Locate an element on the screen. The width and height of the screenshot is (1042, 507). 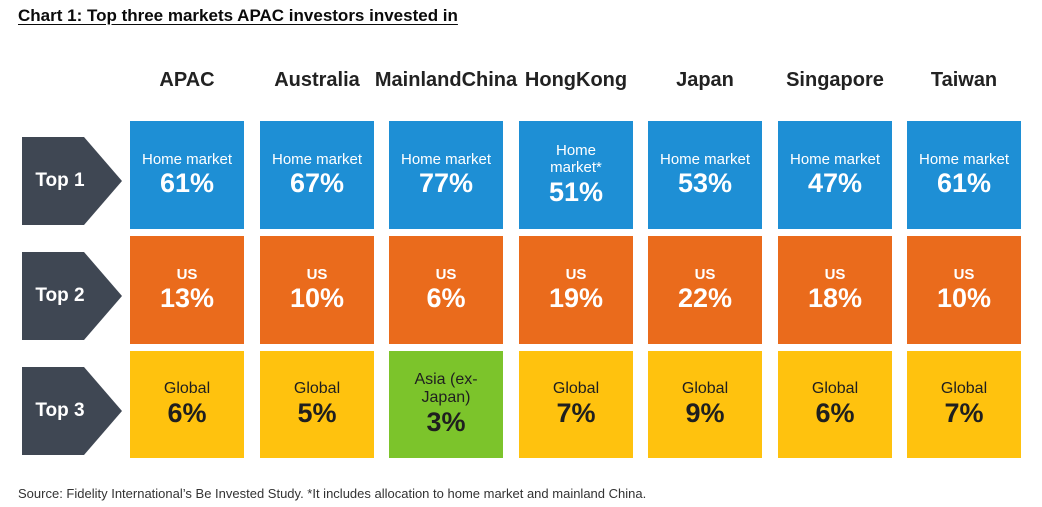
cell-top-2-singapore: US 18% is located at coordinates (835, 290).